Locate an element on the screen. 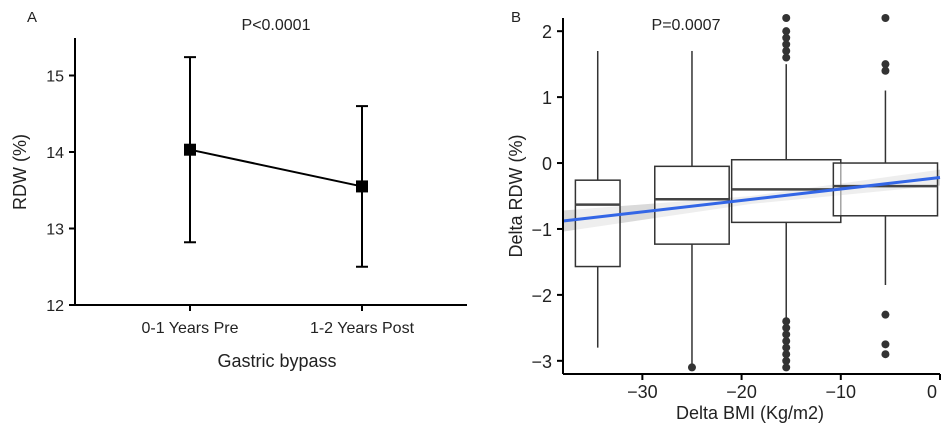  panel-a-x-tick-label: 0-1 Years Pre is located at coordinates (190, 328).